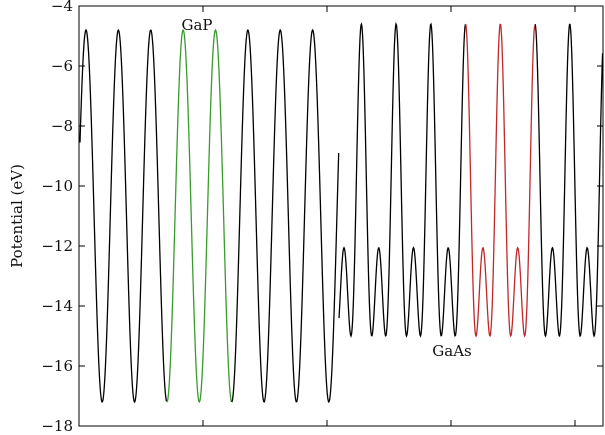 The width and height of the screenshot is (605, 435). What do you see at coordinates (196, 25) in the screenshot?
I see `annotation-gap: GaP` at bounding box center [196, 25].